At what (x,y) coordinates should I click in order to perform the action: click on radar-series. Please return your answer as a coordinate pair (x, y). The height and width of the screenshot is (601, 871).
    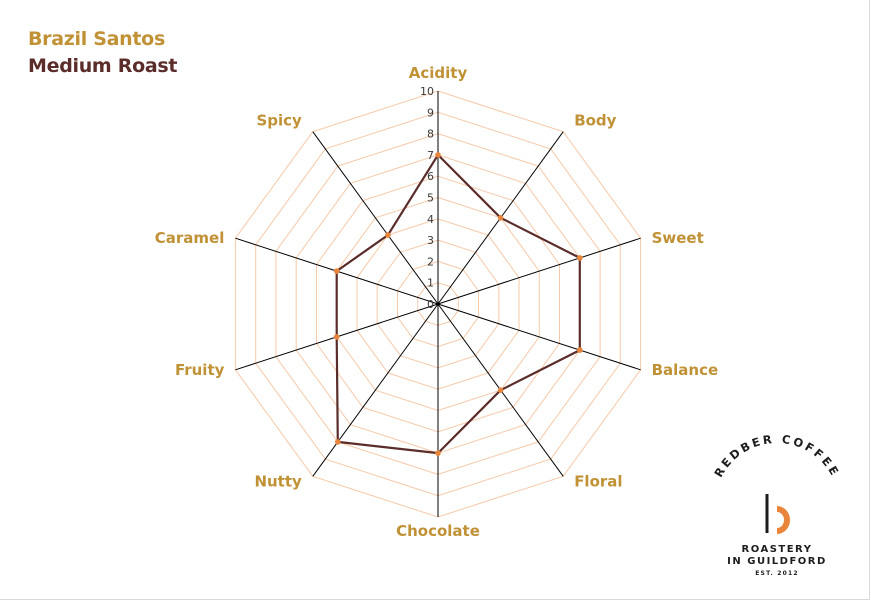
    Looking at the image, I should click on (458, 304).